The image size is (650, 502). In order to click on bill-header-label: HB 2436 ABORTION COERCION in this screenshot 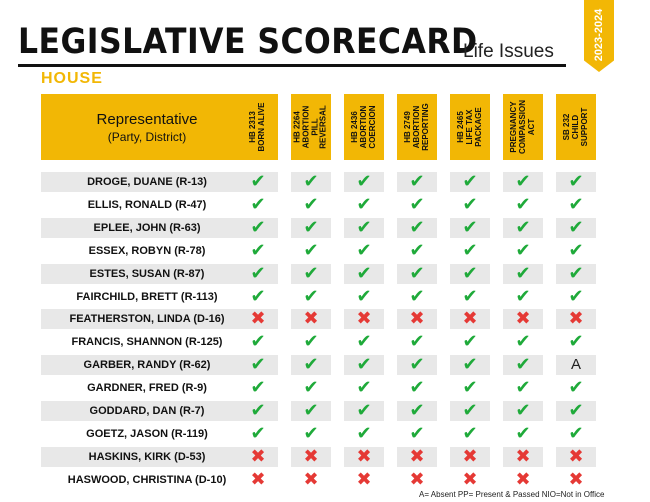, I will do `click(363, 127)`.